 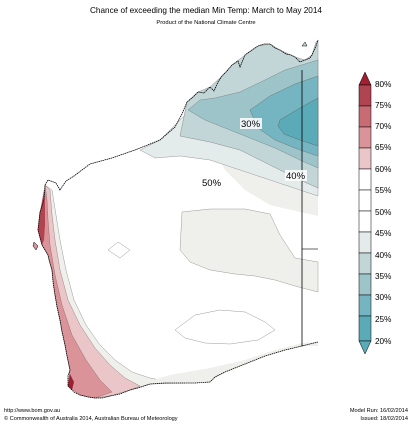 What do you see at coordinates (119, 250) in the screenshot?
I see `white-area-west` at bounding box center [119, 250].